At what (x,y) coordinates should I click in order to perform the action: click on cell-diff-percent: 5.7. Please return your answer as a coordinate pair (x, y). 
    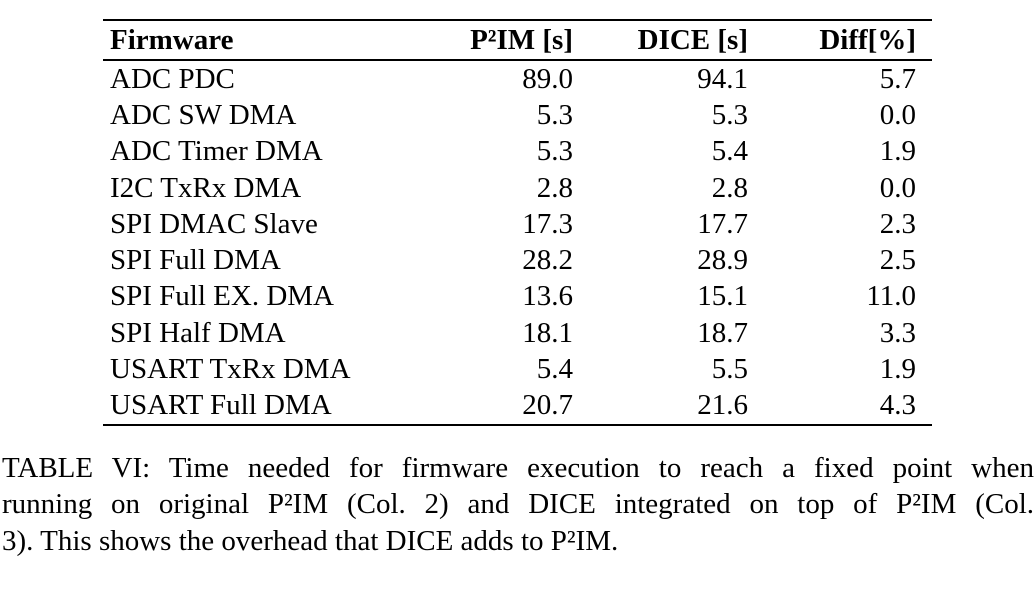
    Looking at the image, I should click on (897, 78).